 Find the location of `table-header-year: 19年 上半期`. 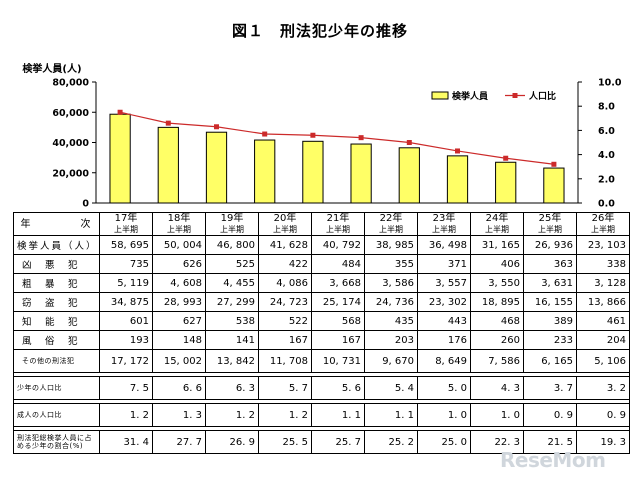

table-header-year: 19年 上半期 is located at coordinates (232, 224).